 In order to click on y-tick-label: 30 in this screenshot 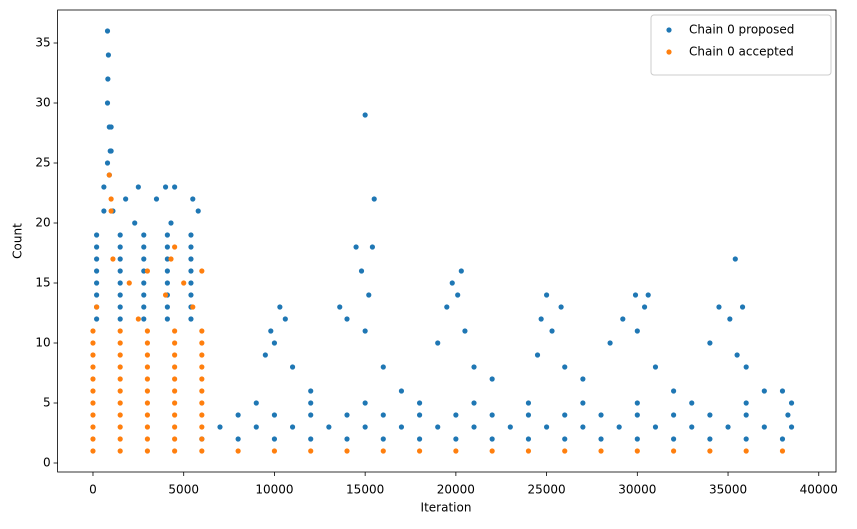, I will do `click(42, 103)`.